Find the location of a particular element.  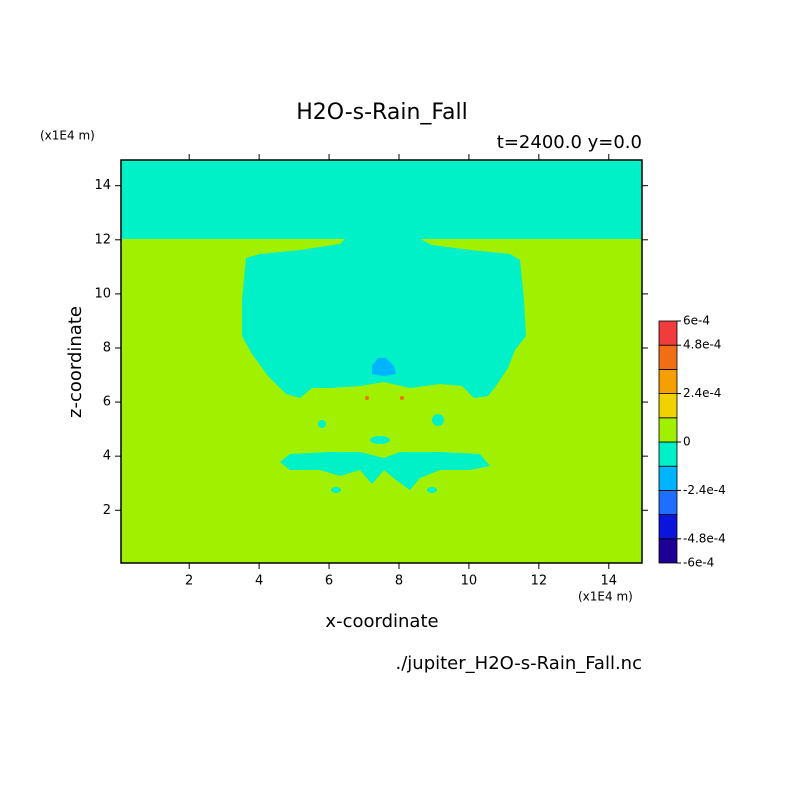

x-tick-label: 12 is located at coordinates (539, 581).